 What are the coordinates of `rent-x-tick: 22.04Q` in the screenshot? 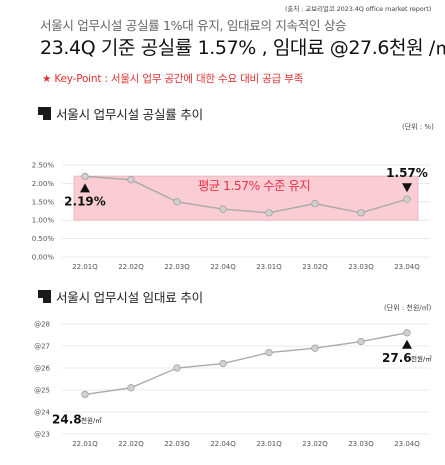 It's located at (223, 444).